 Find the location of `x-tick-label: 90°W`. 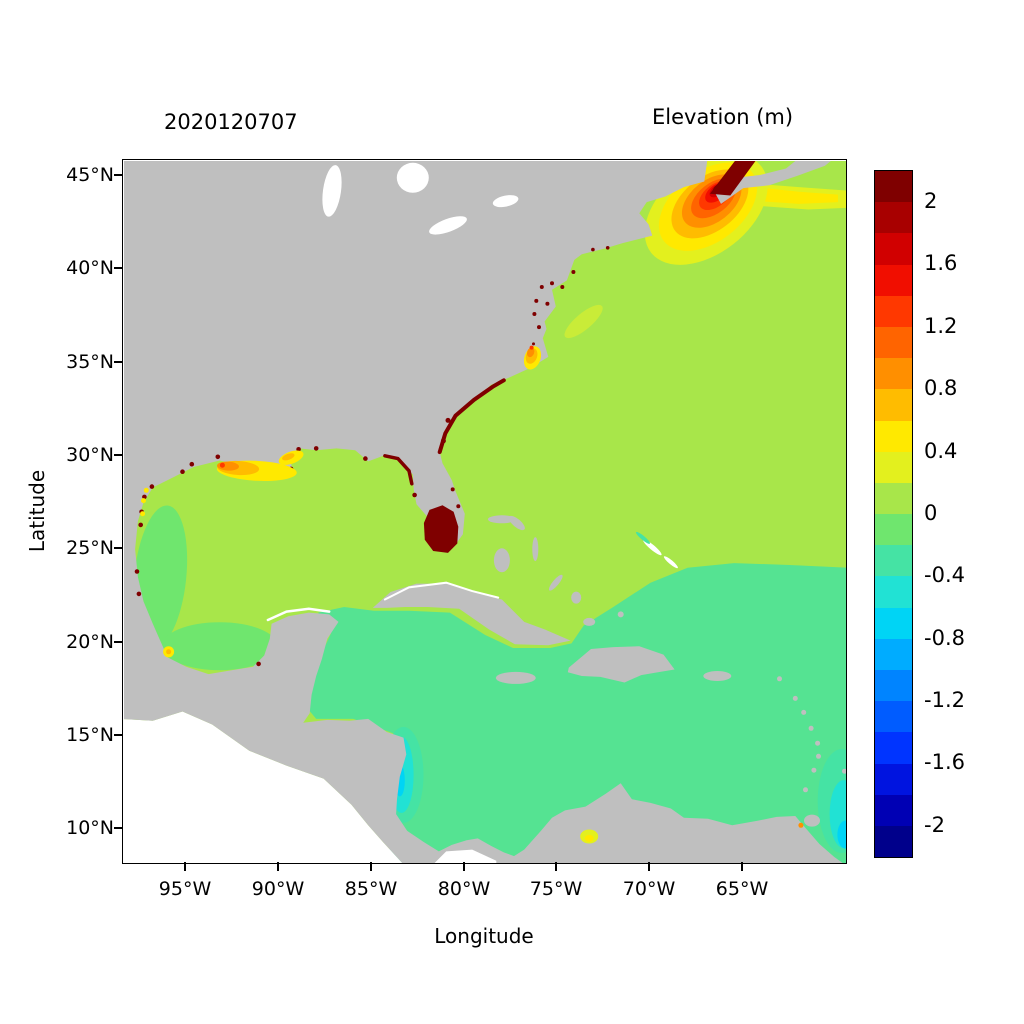

x-tick-label: 90°W is located at coordinates (278, 889).